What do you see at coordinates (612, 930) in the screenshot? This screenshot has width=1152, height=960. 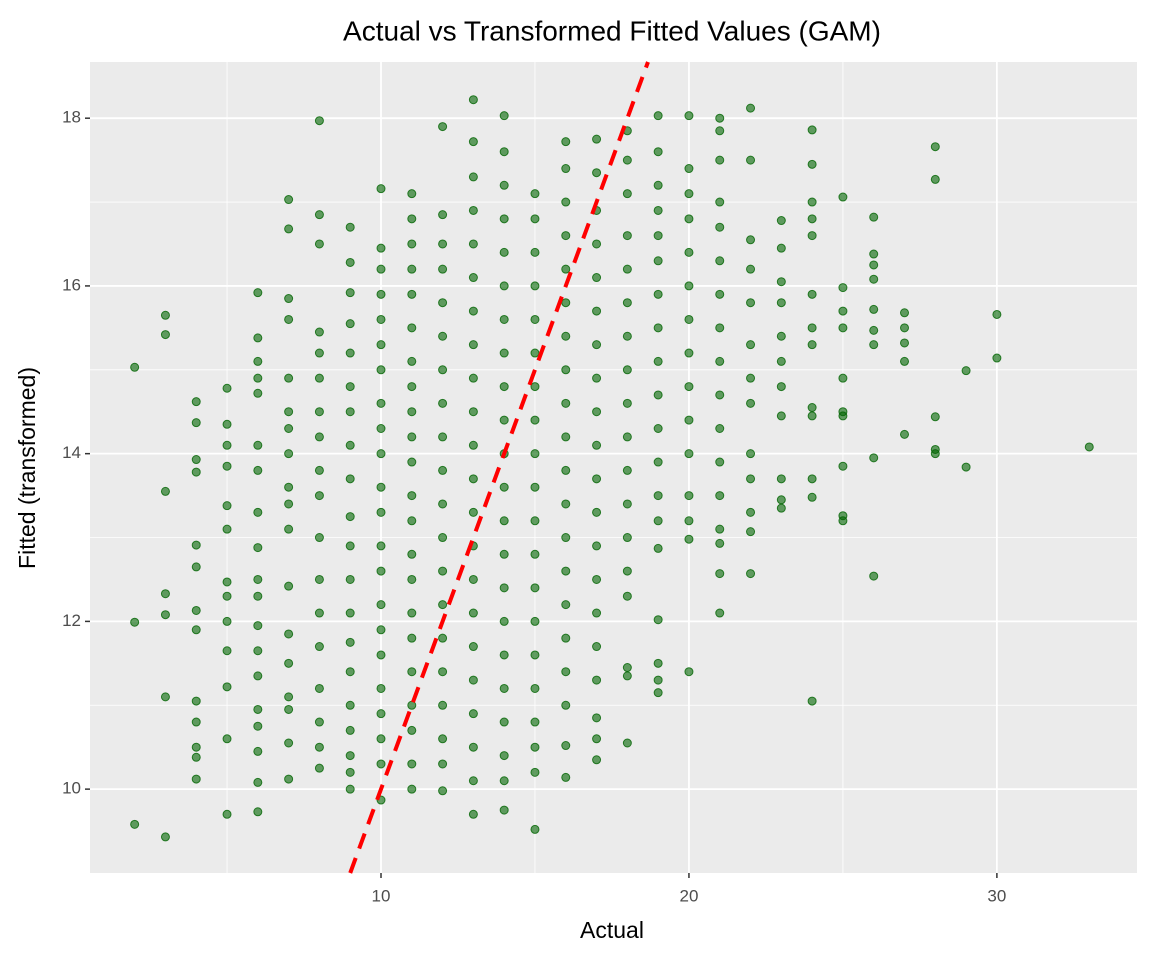 I see `x-axis-label: Actual` at bounding box center [612, 930].